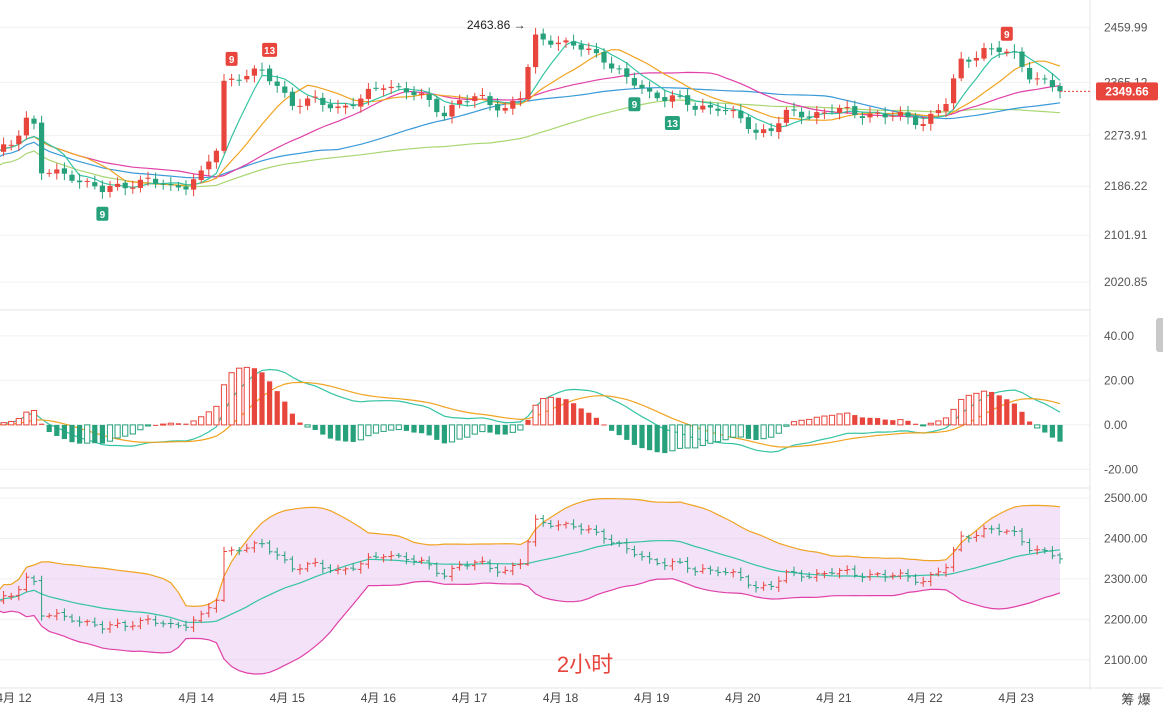 This screenshot has width=1163, height=717. I want to click on last-price-tag, so click(1127, 91).